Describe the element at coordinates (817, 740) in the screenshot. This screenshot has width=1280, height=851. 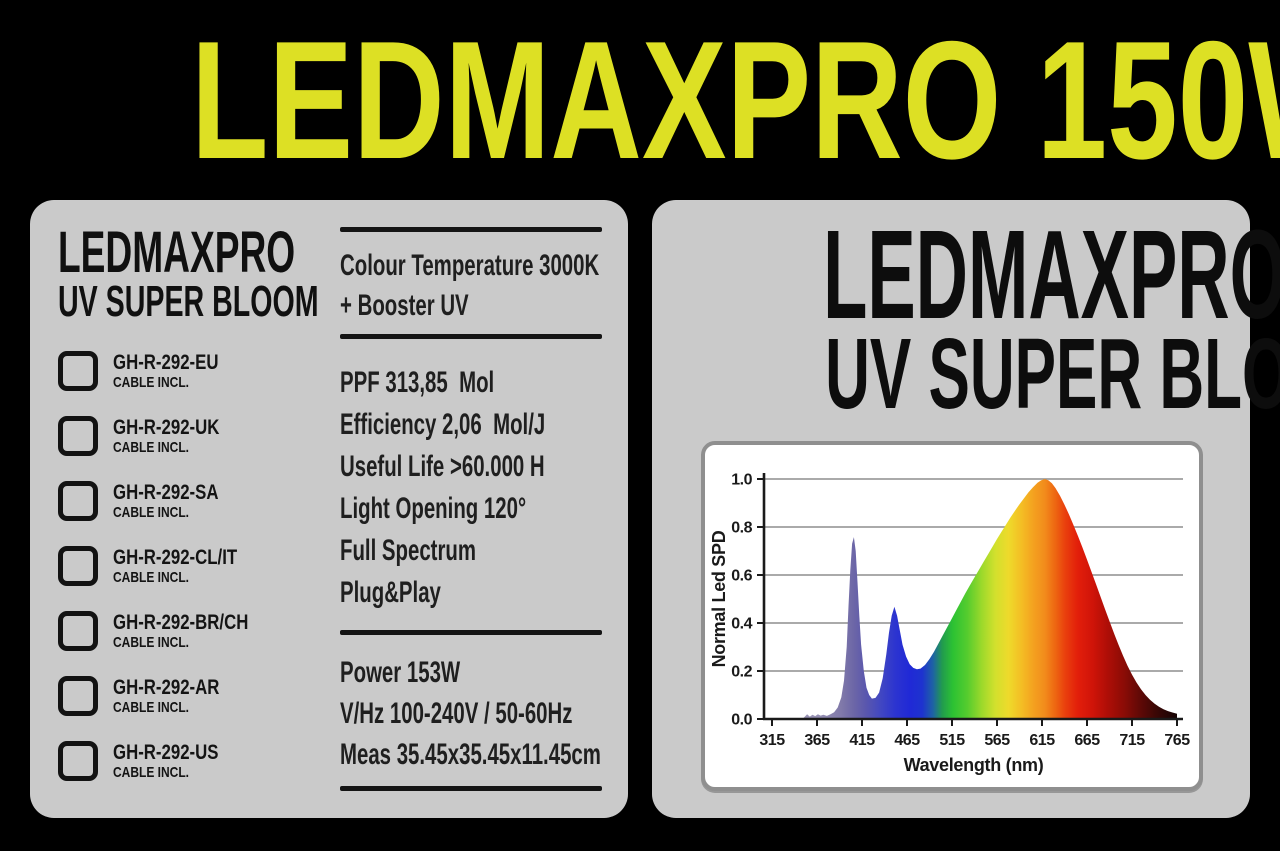
I see `svg-text: 365` at that location.